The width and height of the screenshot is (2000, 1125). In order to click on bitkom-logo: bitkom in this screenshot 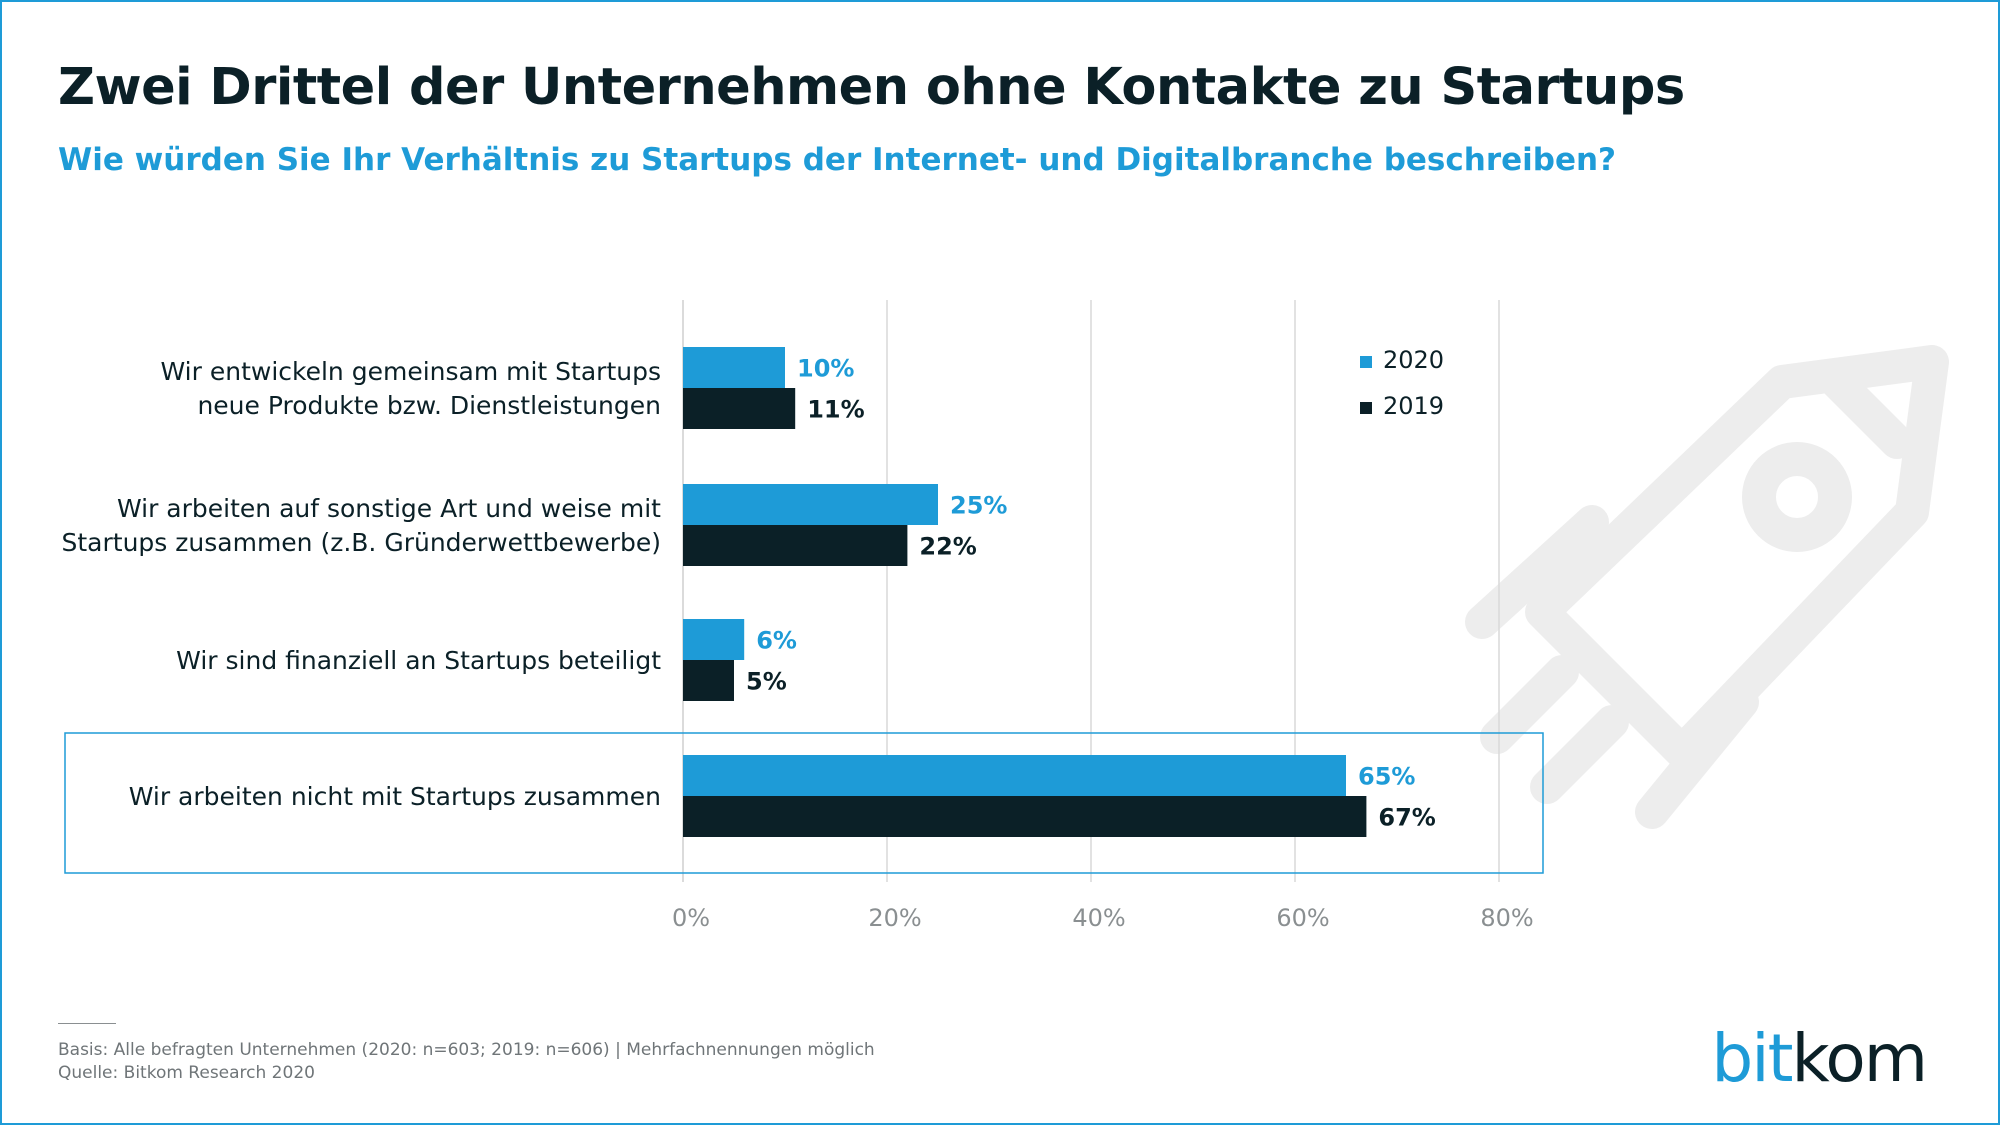, I will do `click(1819, 1058)`.